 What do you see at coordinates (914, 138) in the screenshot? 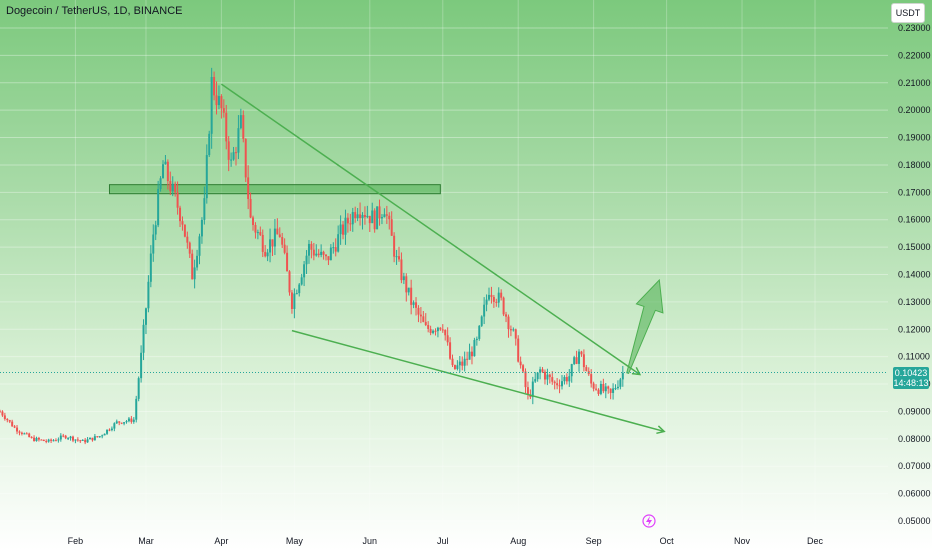
I see `y-tick-label: 0.19000` at bounding box center [914, 138].